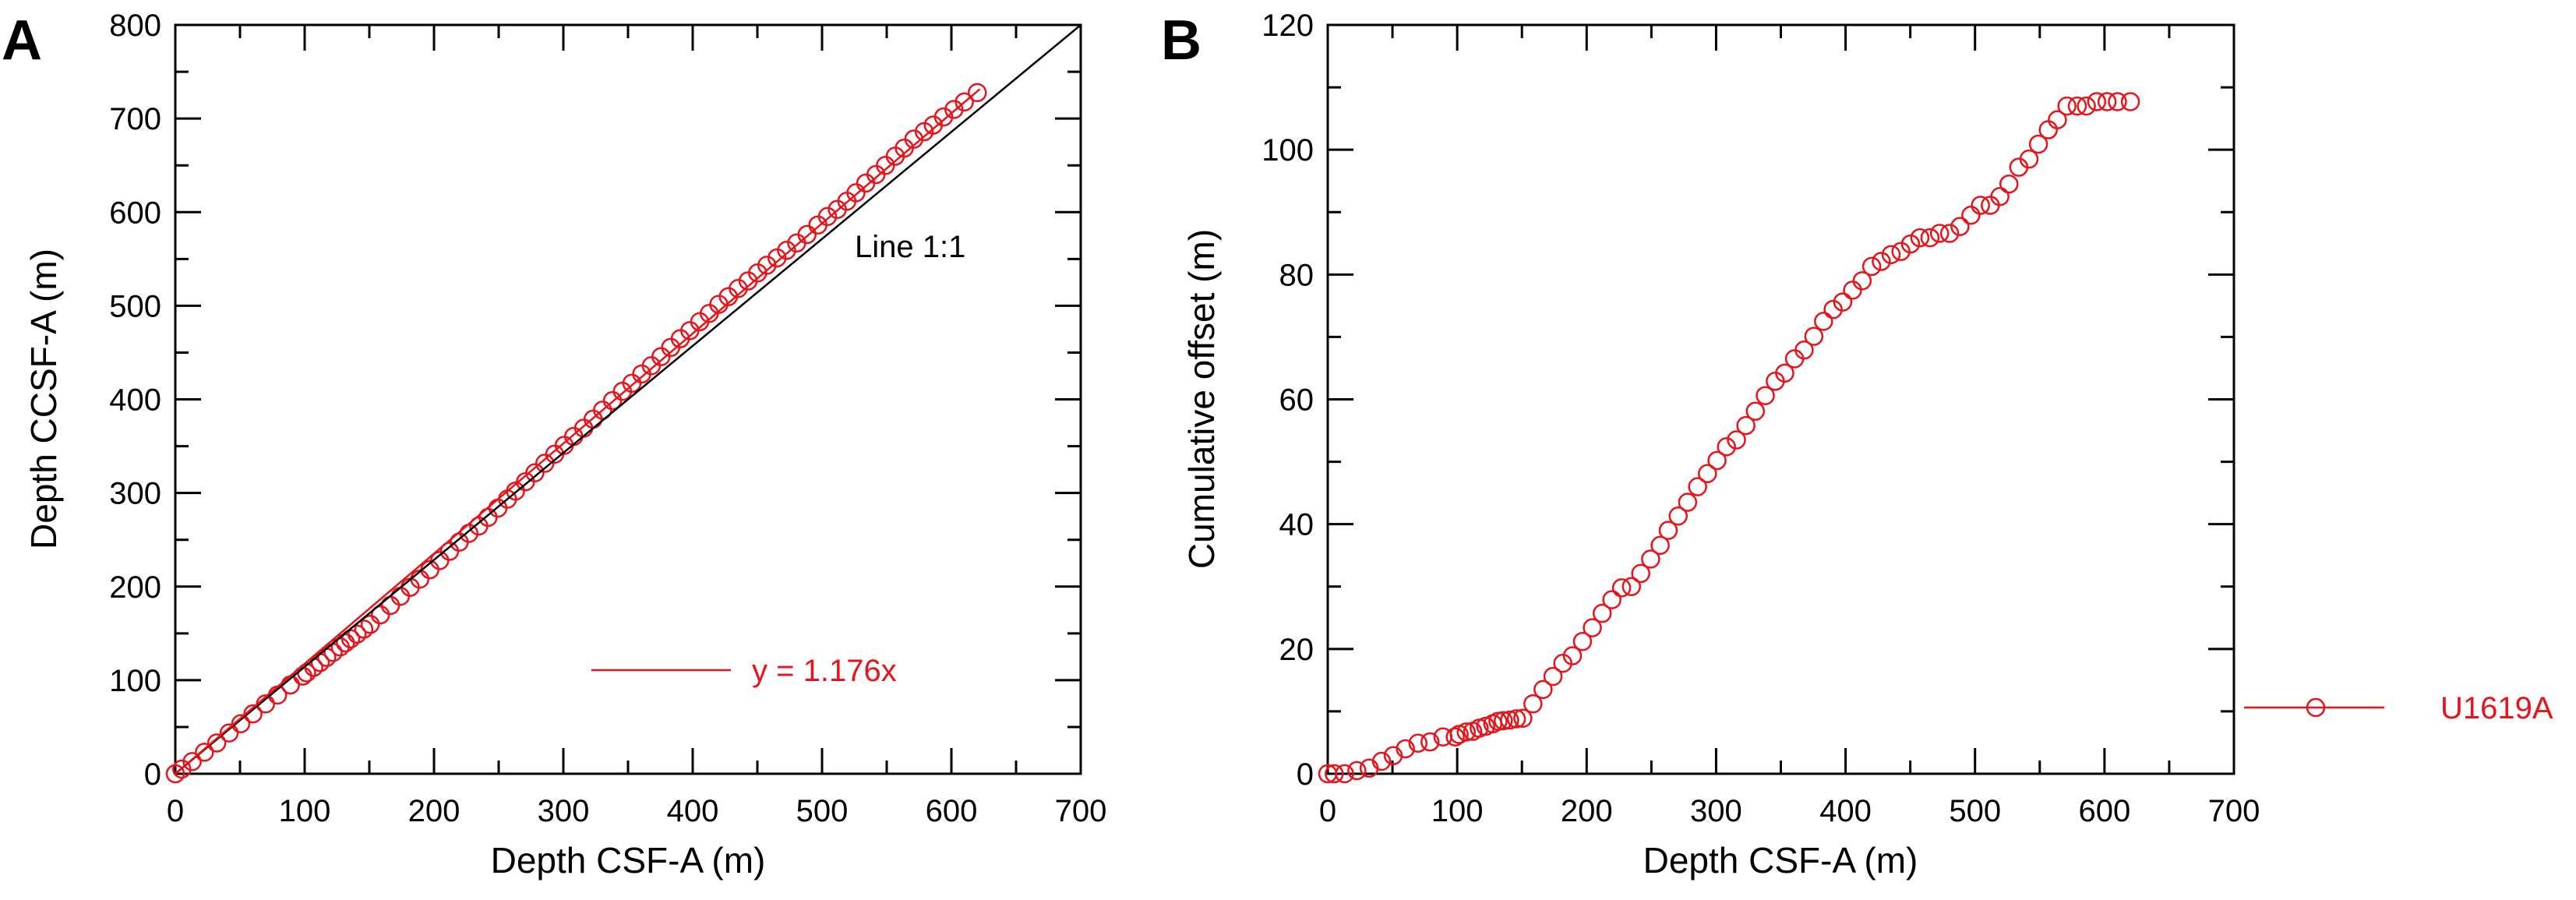  What do you see at coordinates (2398, 708) in the screenshot?
I see `legend-u1619a: U1619A` at bounding box center [2398, 708].